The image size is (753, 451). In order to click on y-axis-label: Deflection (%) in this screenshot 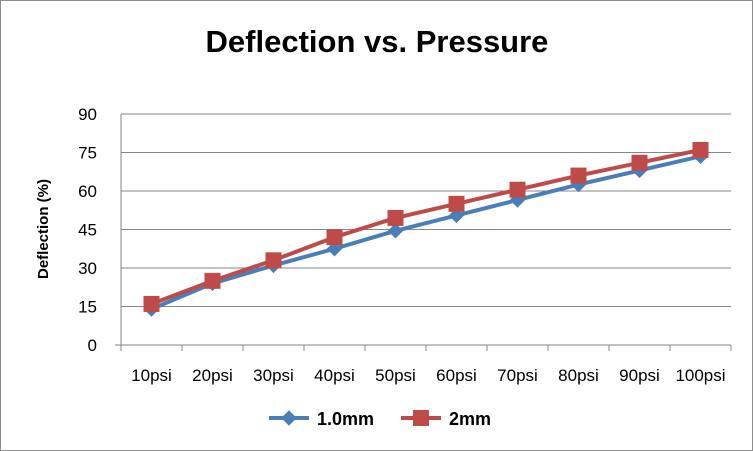, I will do `click(43, 229)`.